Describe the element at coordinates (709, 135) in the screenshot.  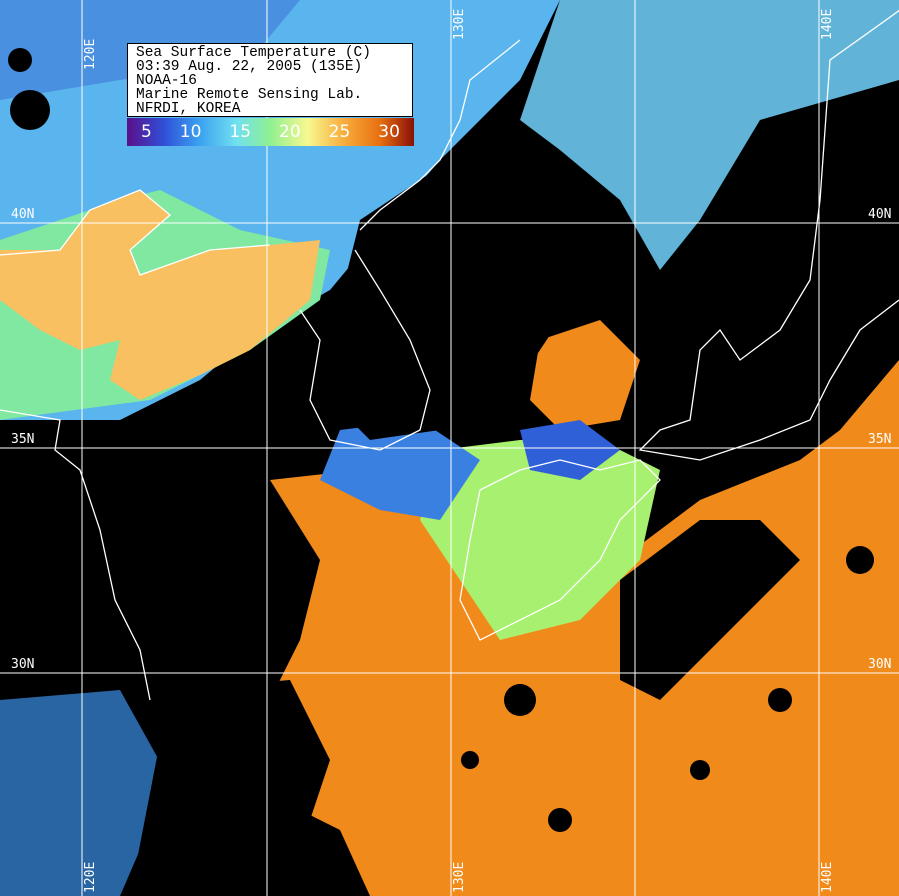
I see `cool-water-region` at that location.